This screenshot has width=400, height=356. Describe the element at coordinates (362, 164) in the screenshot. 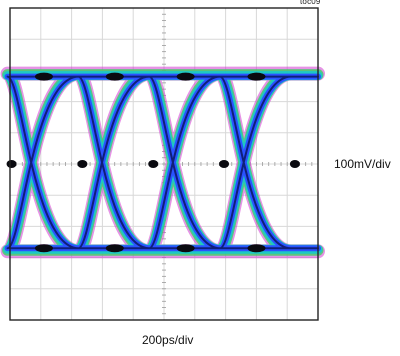

I see `vertical-scale-label: 100mV/div` at that location.